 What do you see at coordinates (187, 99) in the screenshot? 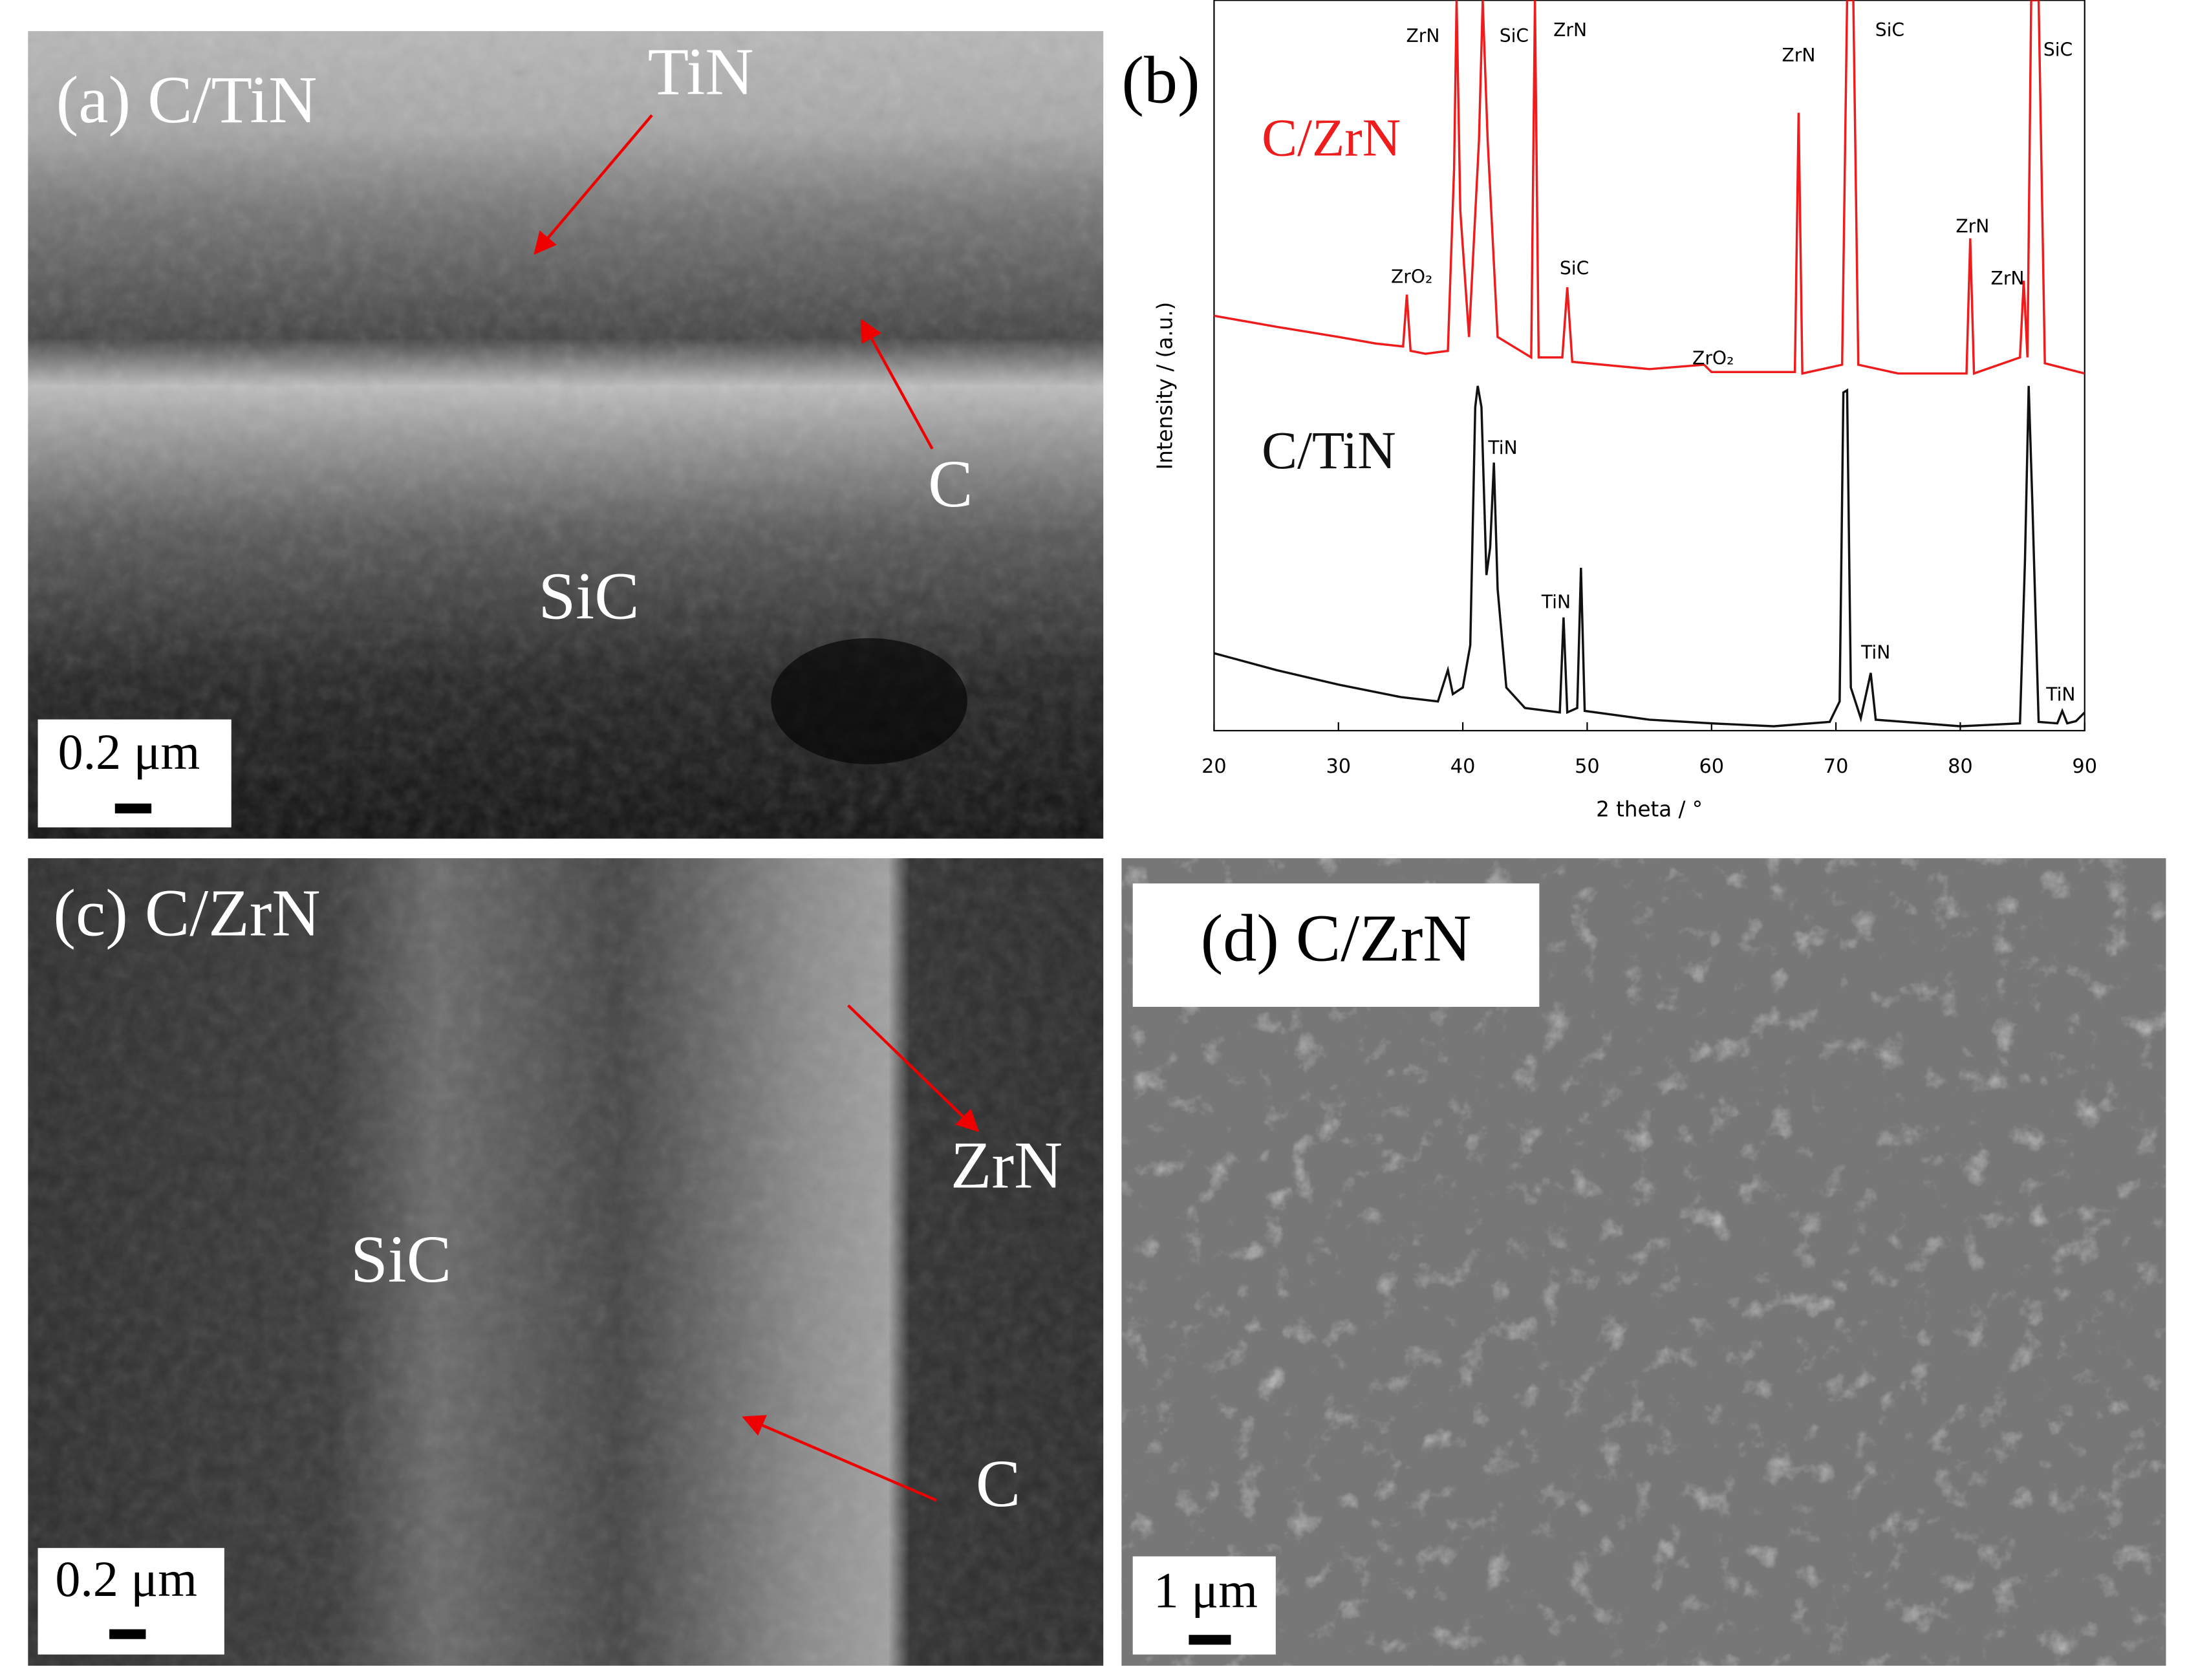
I see `panel-label: (a) C/TiN` at bounding box center [187, 99].